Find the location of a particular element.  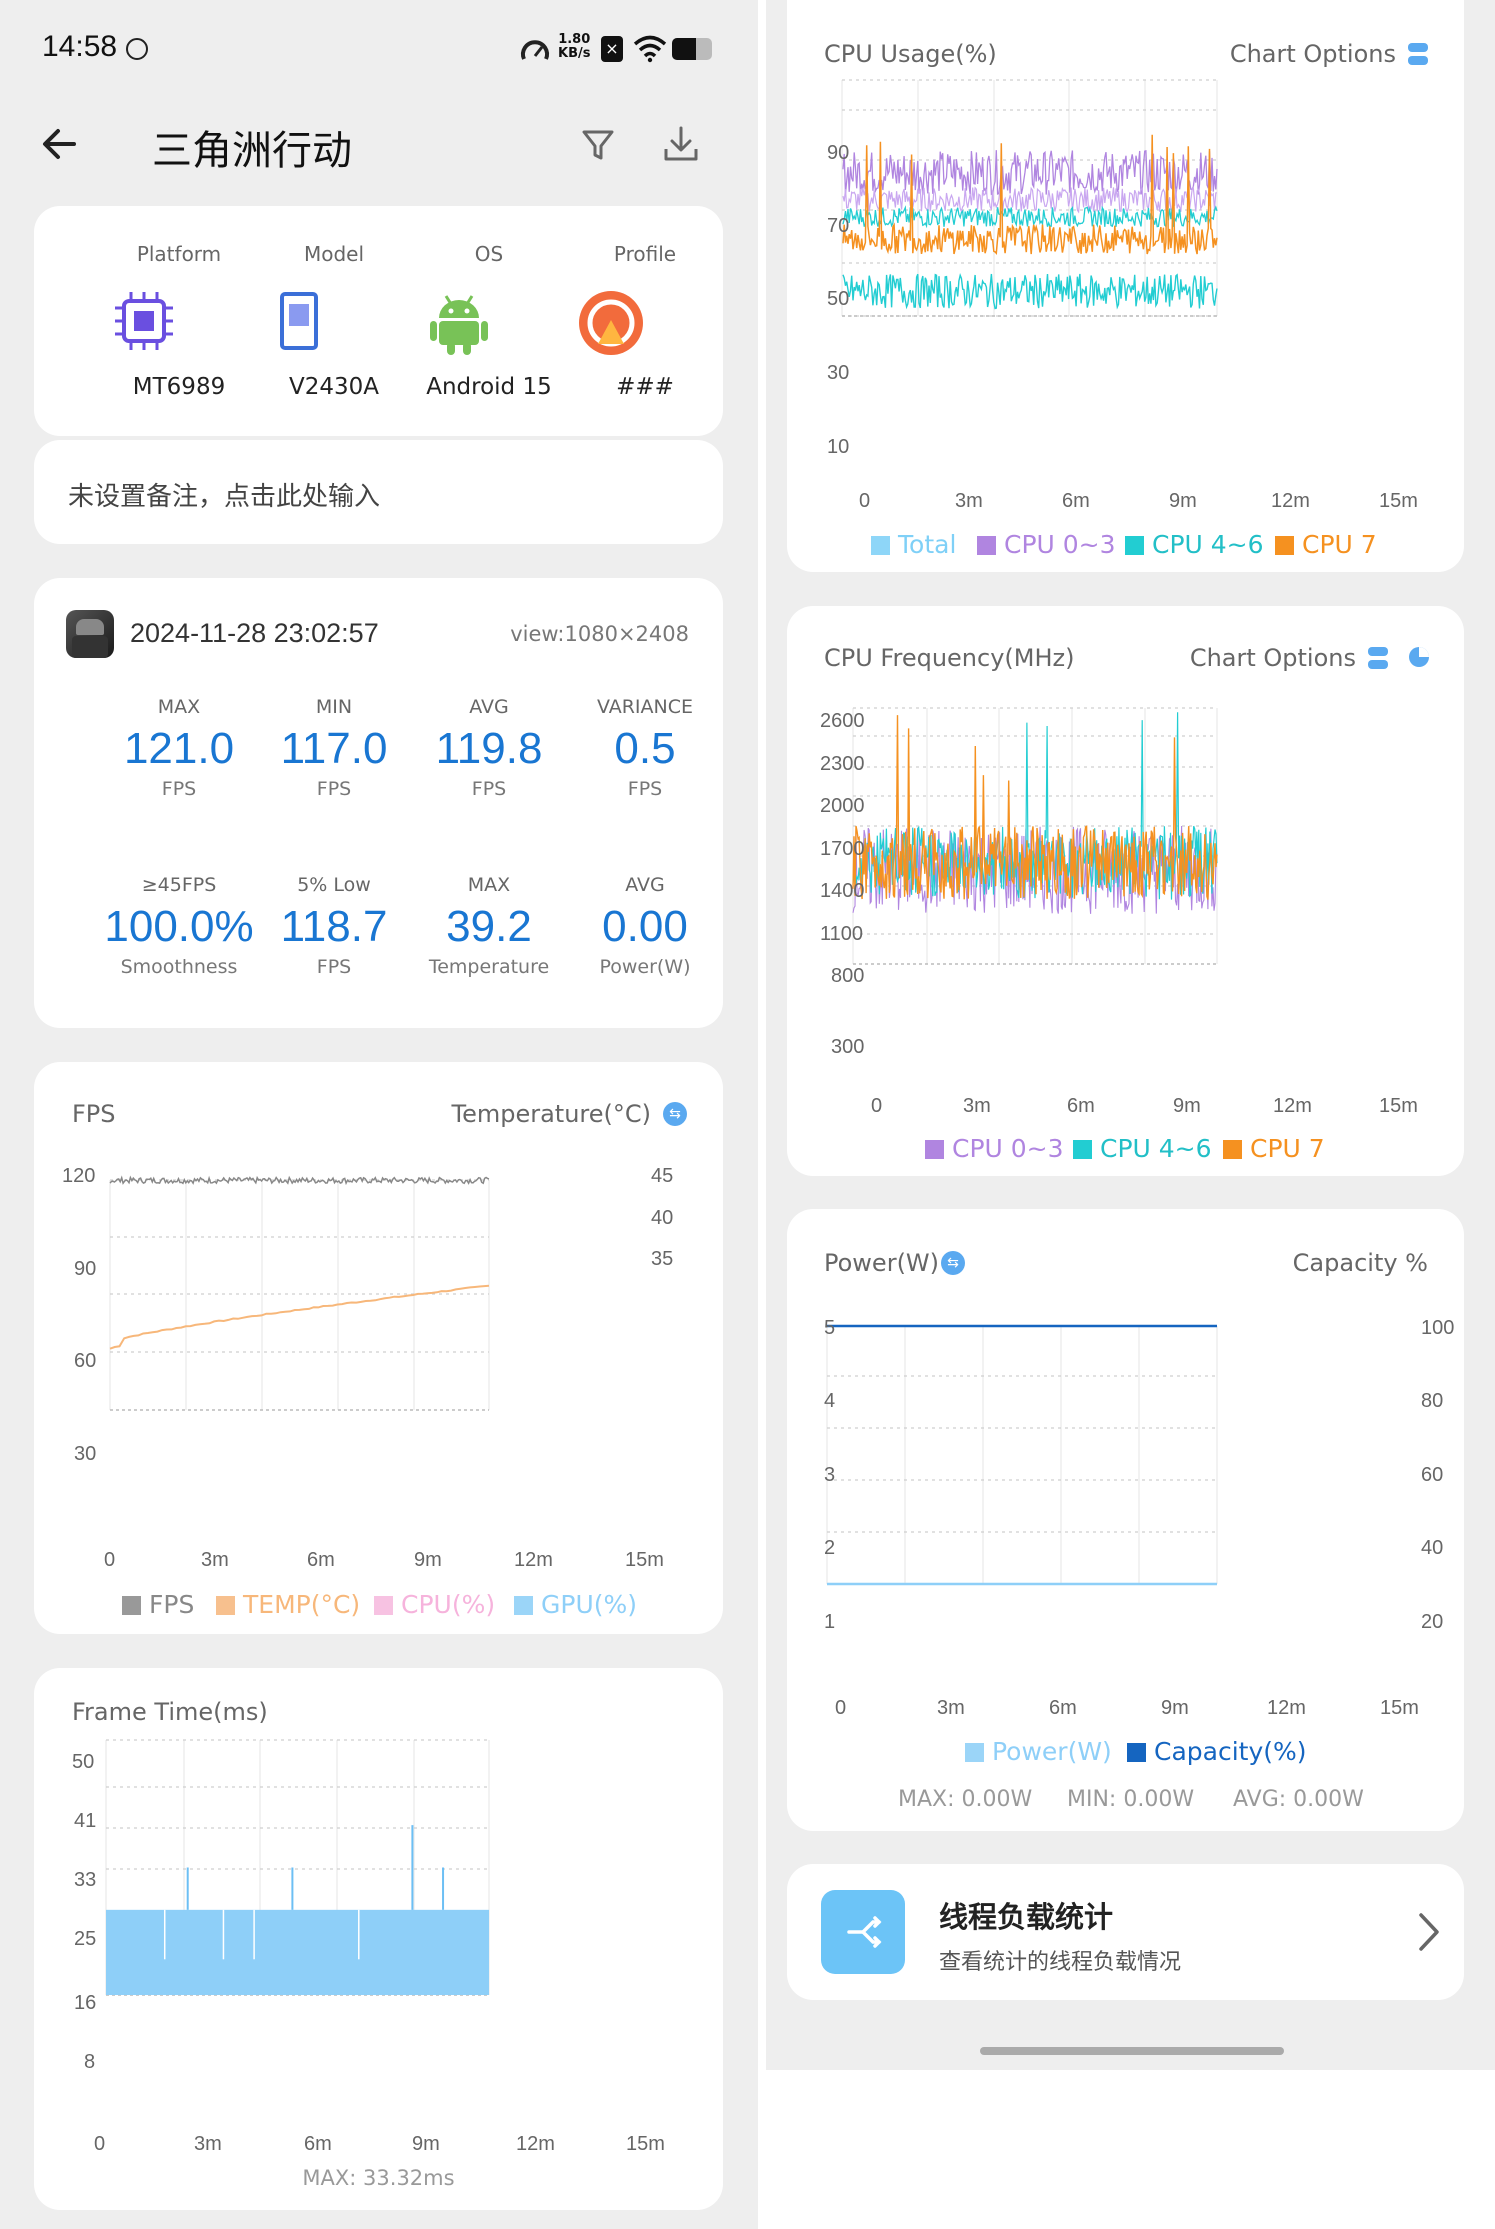

stat-max-fps: 121.0 is located at coordinates (179, 748).